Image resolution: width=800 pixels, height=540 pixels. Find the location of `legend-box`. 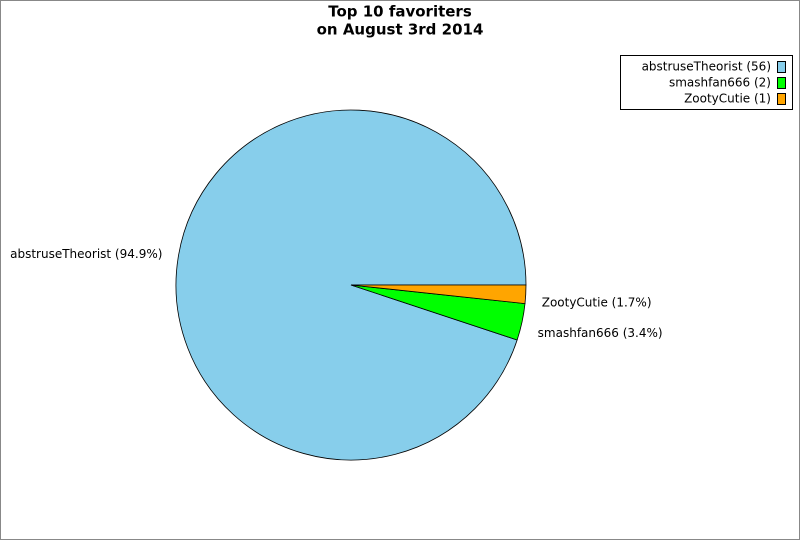

legend-box is located at coordinates (706, 82).